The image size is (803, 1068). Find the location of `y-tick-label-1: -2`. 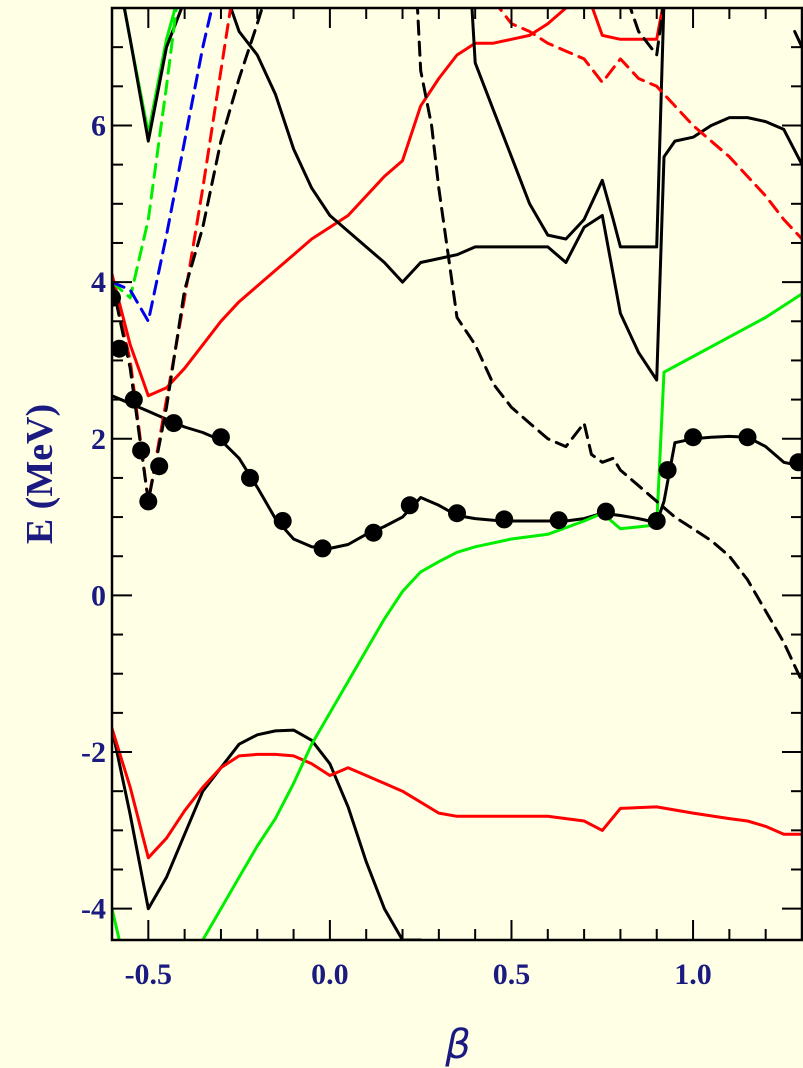

y-tick-label-1: -2 is located at coordinates (93, 752).